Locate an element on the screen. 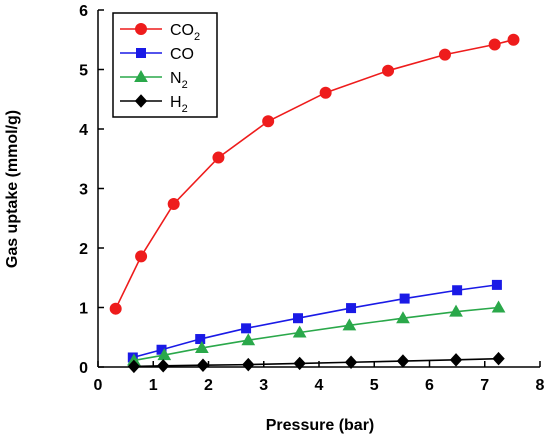  legend-label: H2 is located at coordinates (179, 104).